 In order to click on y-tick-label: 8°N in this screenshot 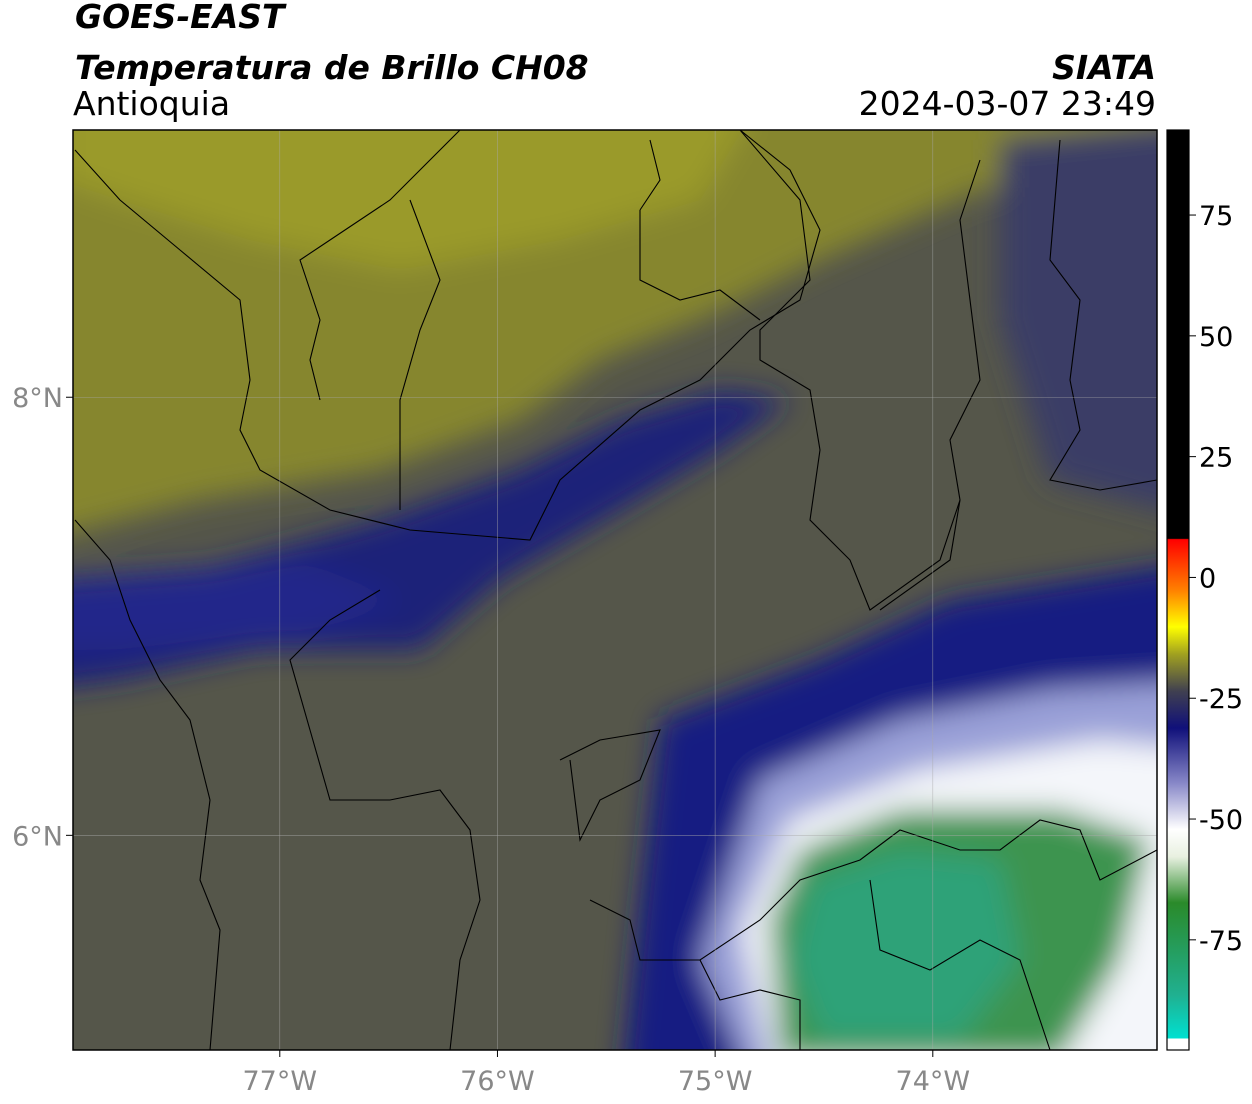, I will do `click(37, 398)`.